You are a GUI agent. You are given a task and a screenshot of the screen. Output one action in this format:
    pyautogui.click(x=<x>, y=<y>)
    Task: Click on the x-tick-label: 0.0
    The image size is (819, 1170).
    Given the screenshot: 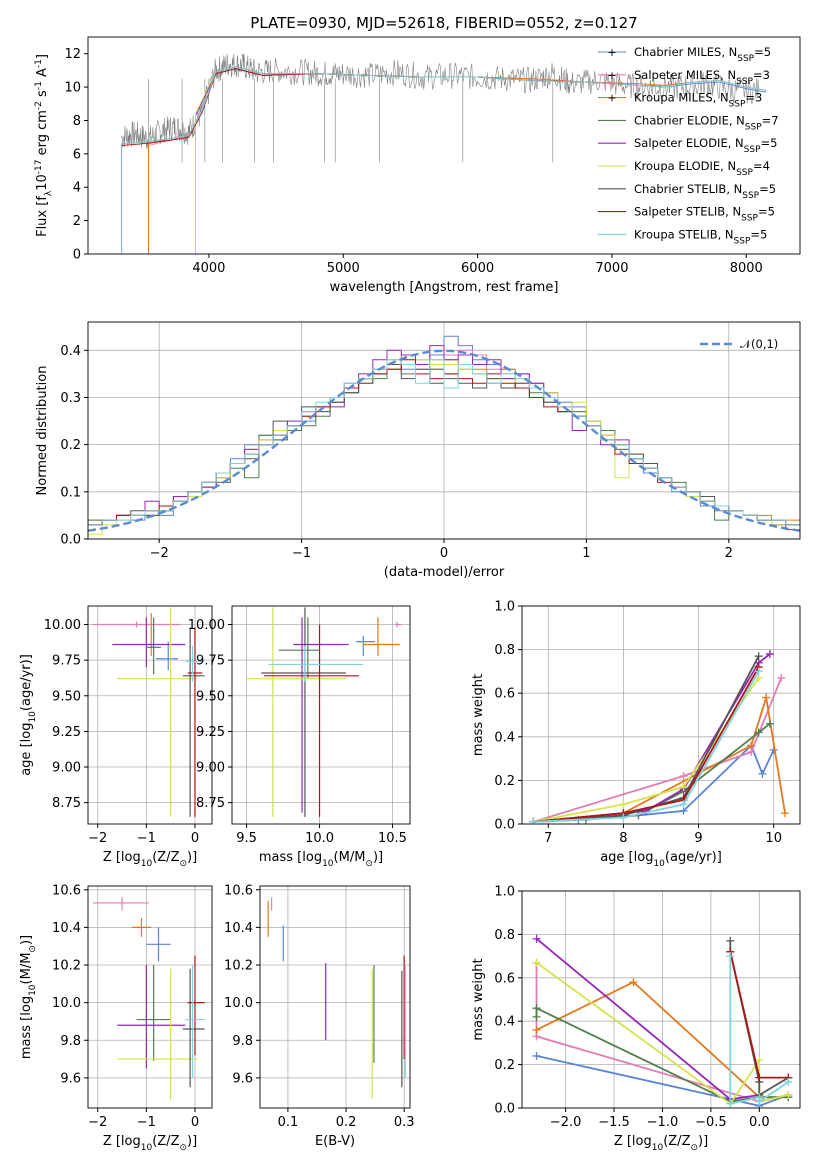 What is the action you would take?
    pyautogui.click(x=759, y=1122)
    